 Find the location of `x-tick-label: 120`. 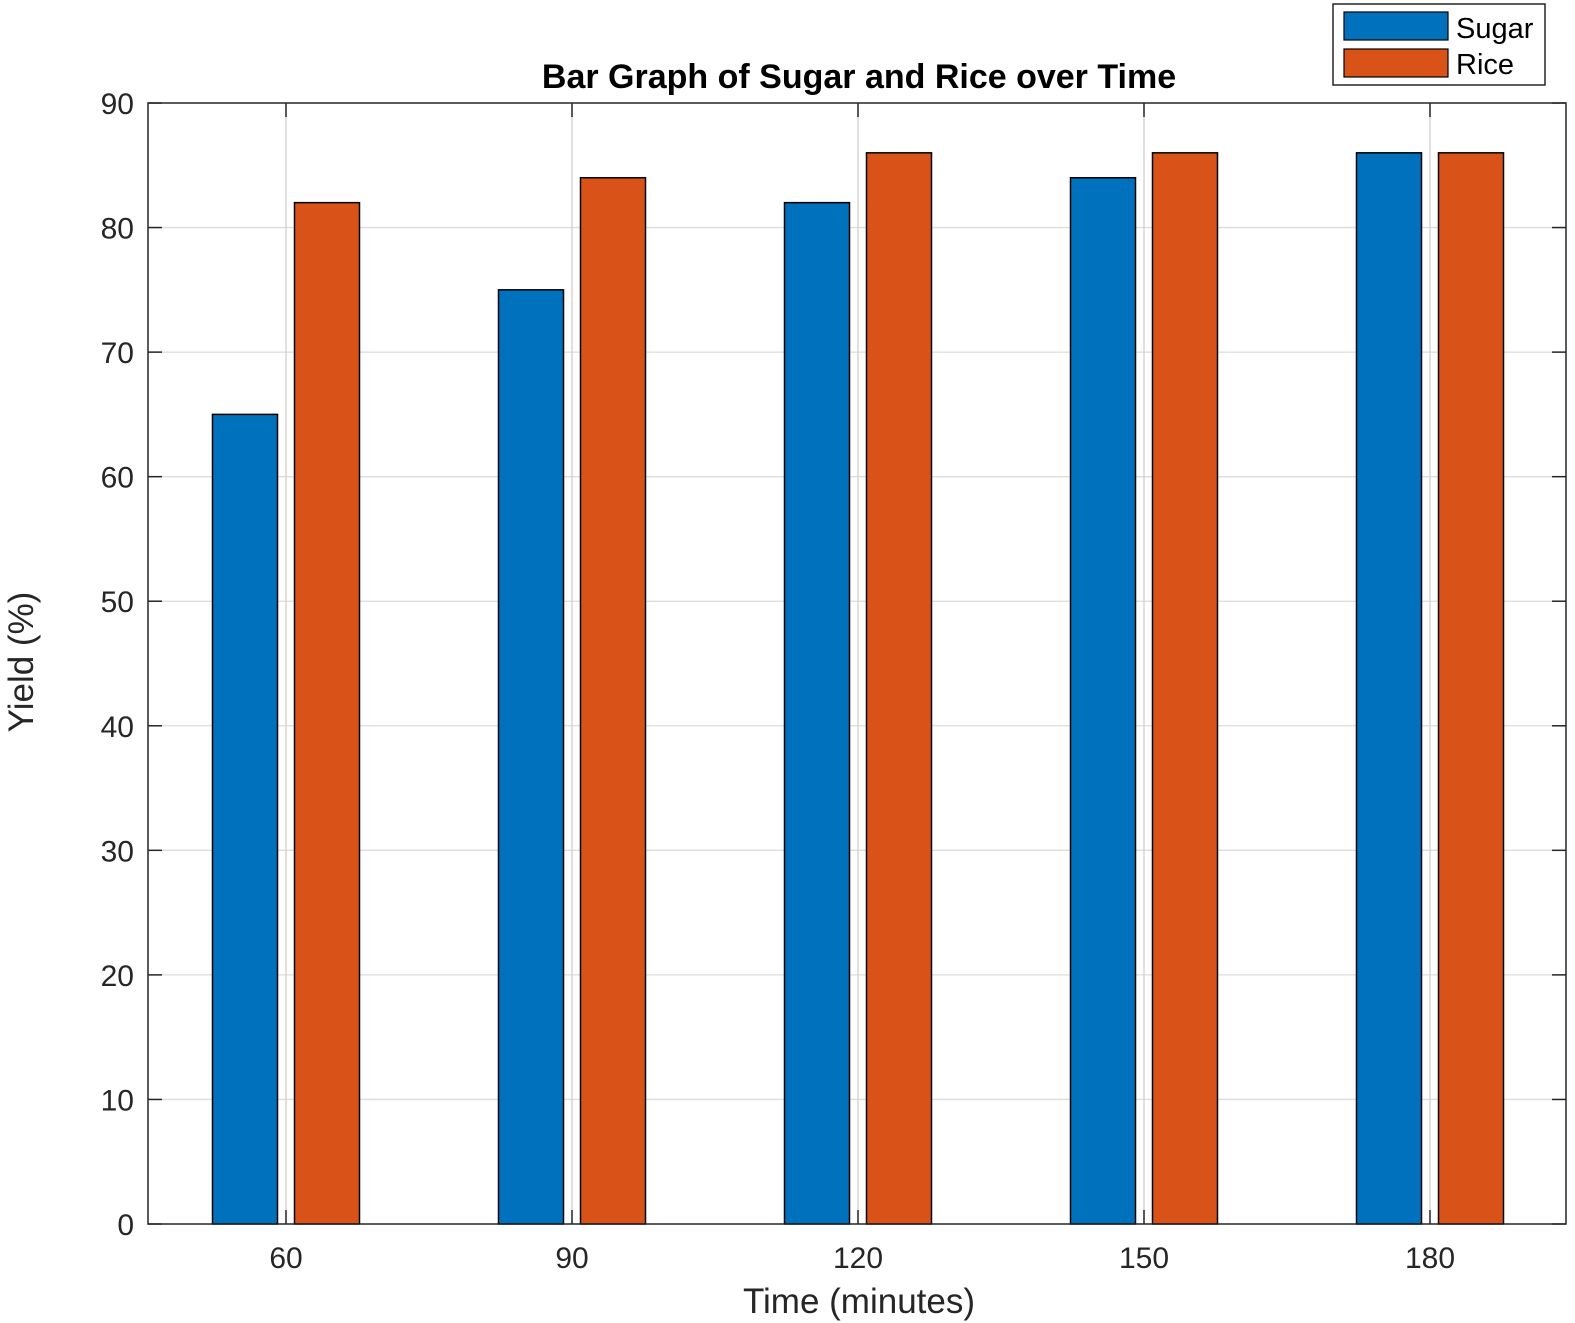

x-tick-label: 120 is located at coordinates (858, 1258).